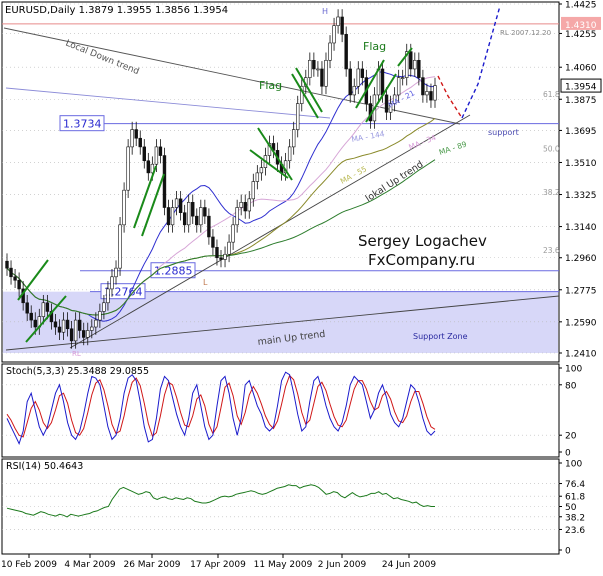 This screenshot has height=576, width=603. What do you see at coordinates (76, 354) in the screenshot?
I see `annotation-label: RL` at bounding box center [76, 354].